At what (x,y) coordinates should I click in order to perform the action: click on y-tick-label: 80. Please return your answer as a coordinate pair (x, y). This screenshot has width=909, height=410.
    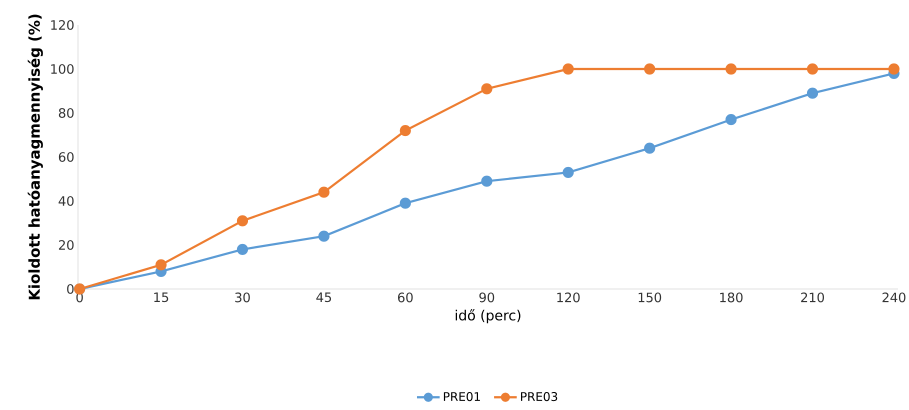
    Looking at the image, I should click on (66, 113).